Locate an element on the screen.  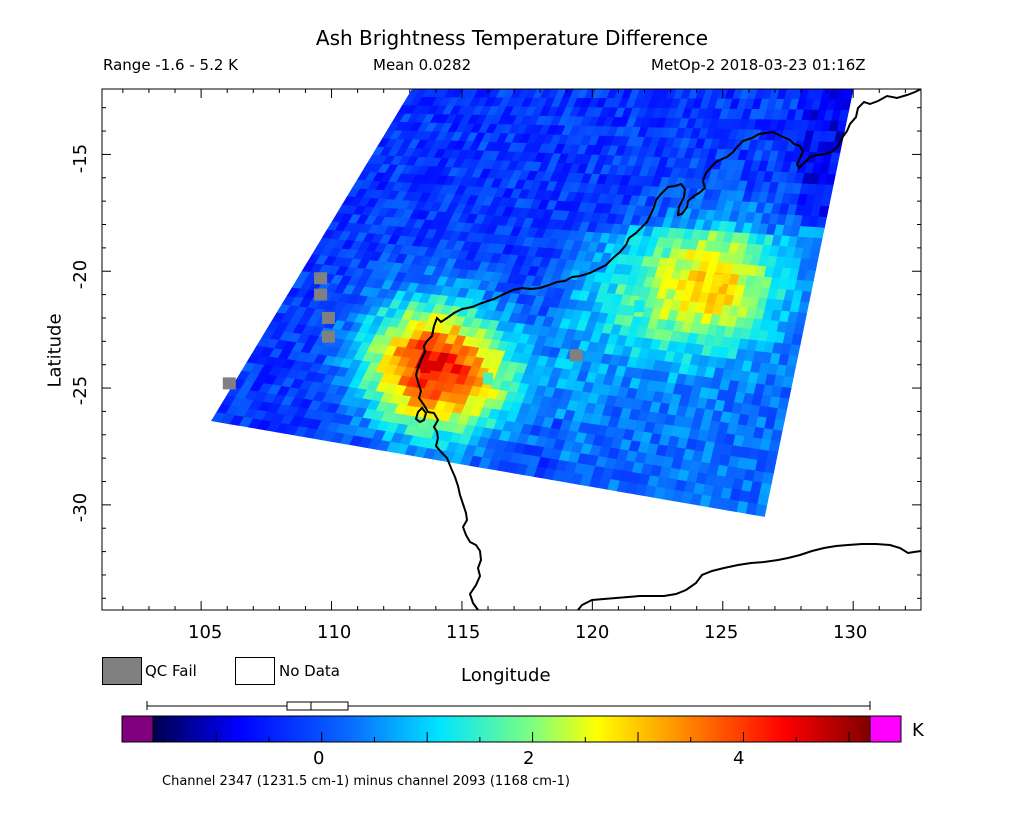
qc-fail-label: QC Fail is located at coordinates (171, 671).